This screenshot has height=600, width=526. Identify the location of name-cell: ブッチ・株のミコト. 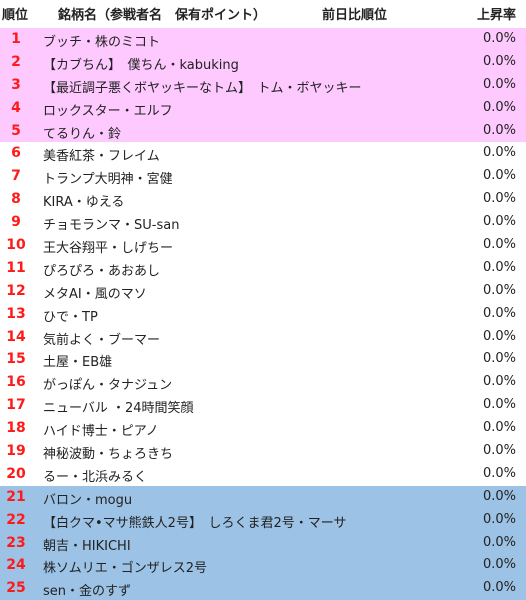
(102, 42).